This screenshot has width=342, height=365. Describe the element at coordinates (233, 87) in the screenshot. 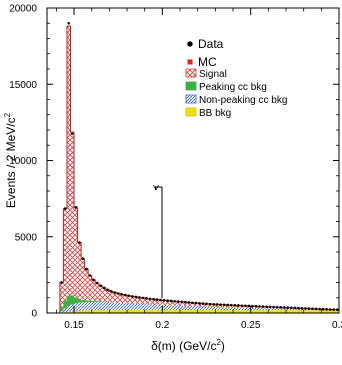

I see `legend-label-peaking-cc-bkg: Peaking cc bkg` at that location.